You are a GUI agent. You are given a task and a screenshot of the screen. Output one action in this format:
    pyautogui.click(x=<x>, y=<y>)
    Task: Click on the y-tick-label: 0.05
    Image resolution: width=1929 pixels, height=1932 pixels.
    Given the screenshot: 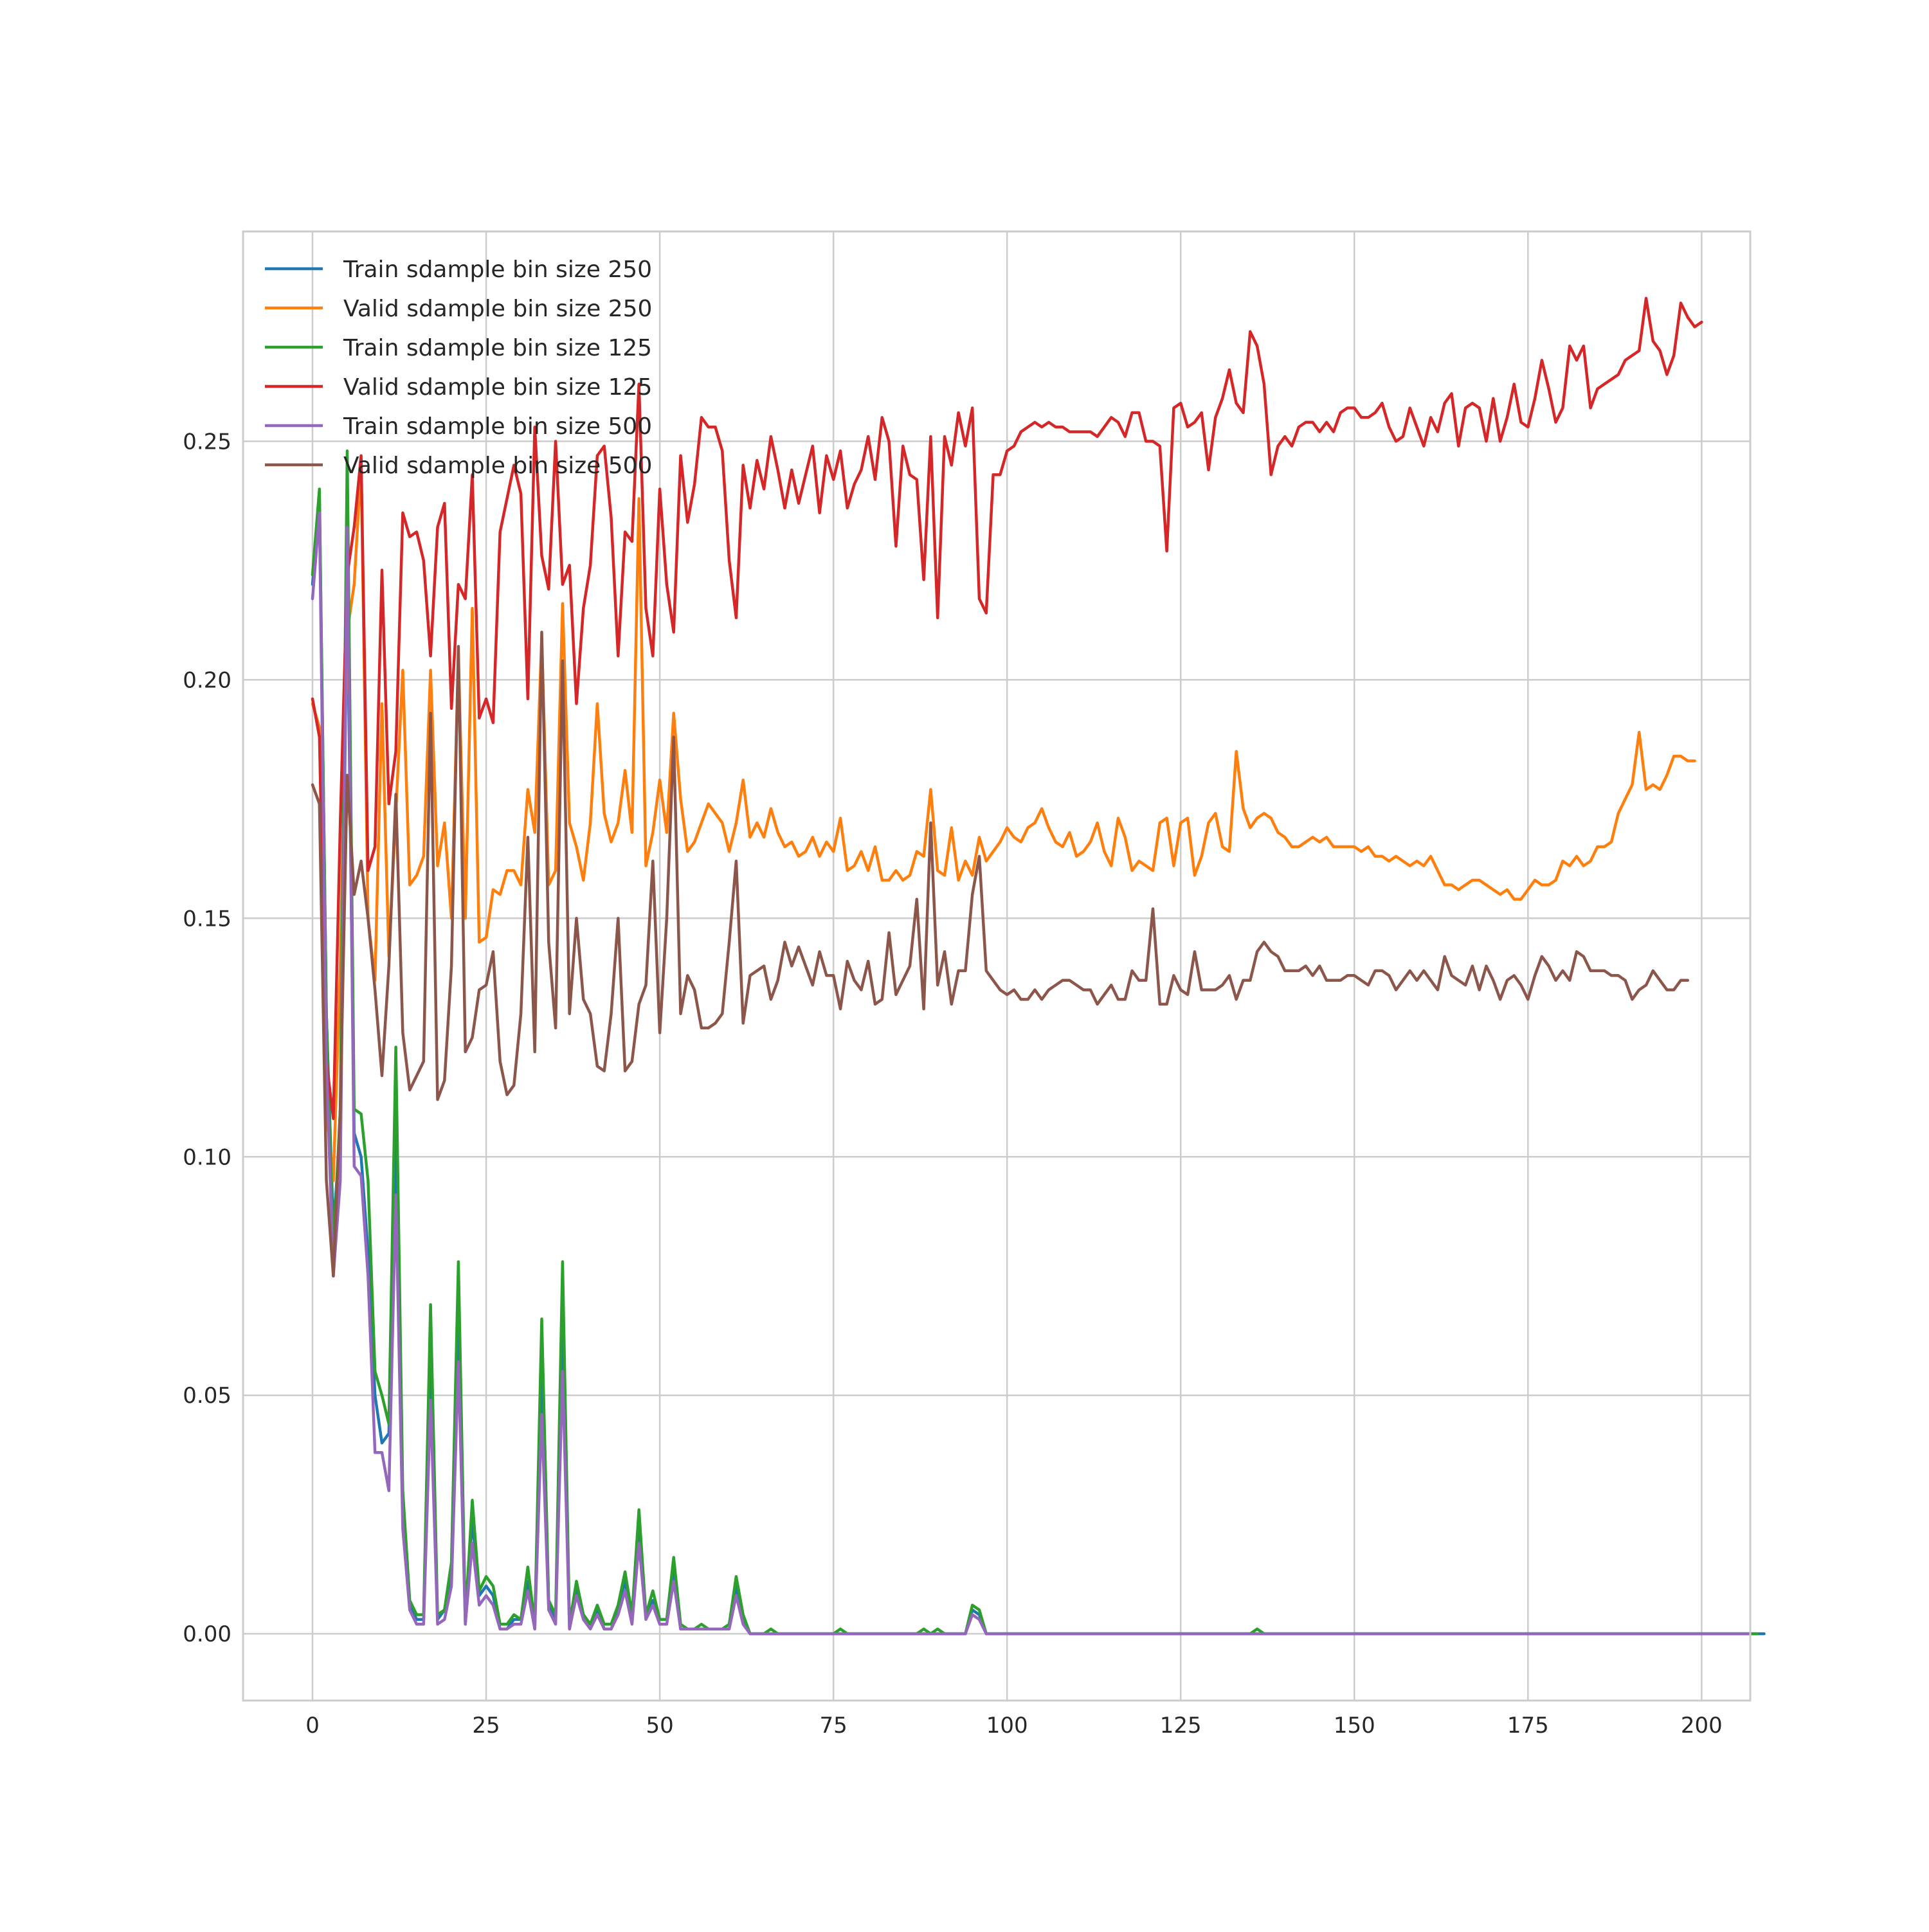 What is the action you would take?
    pyautogui.click(x=207, y=1396)
    